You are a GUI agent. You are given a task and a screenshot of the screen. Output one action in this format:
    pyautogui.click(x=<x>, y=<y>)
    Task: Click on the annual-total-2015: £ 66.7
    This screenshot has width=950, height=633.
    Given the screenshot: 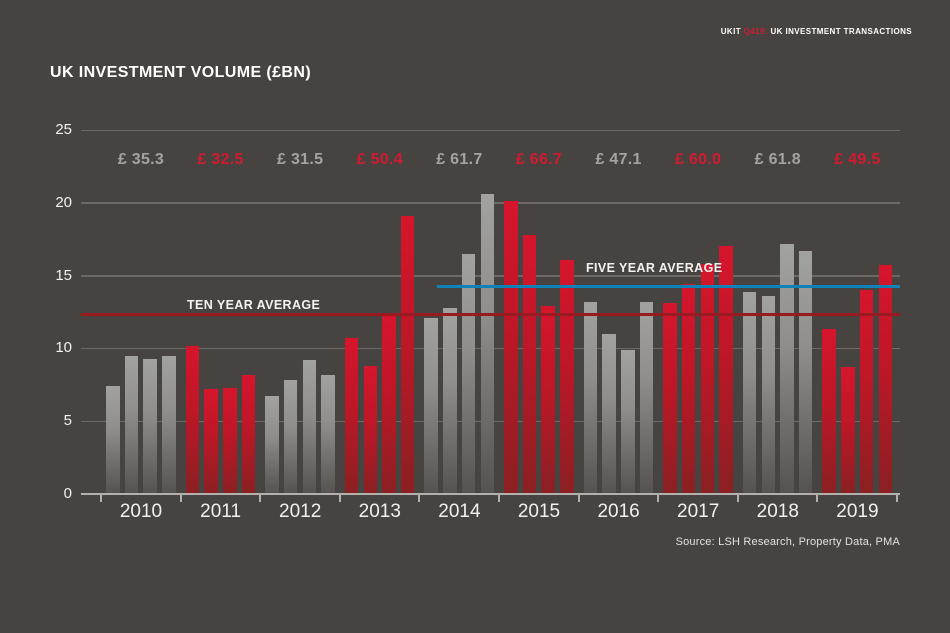 What is the action you would take?
    pyautogui.click(x=539, y=159)
    